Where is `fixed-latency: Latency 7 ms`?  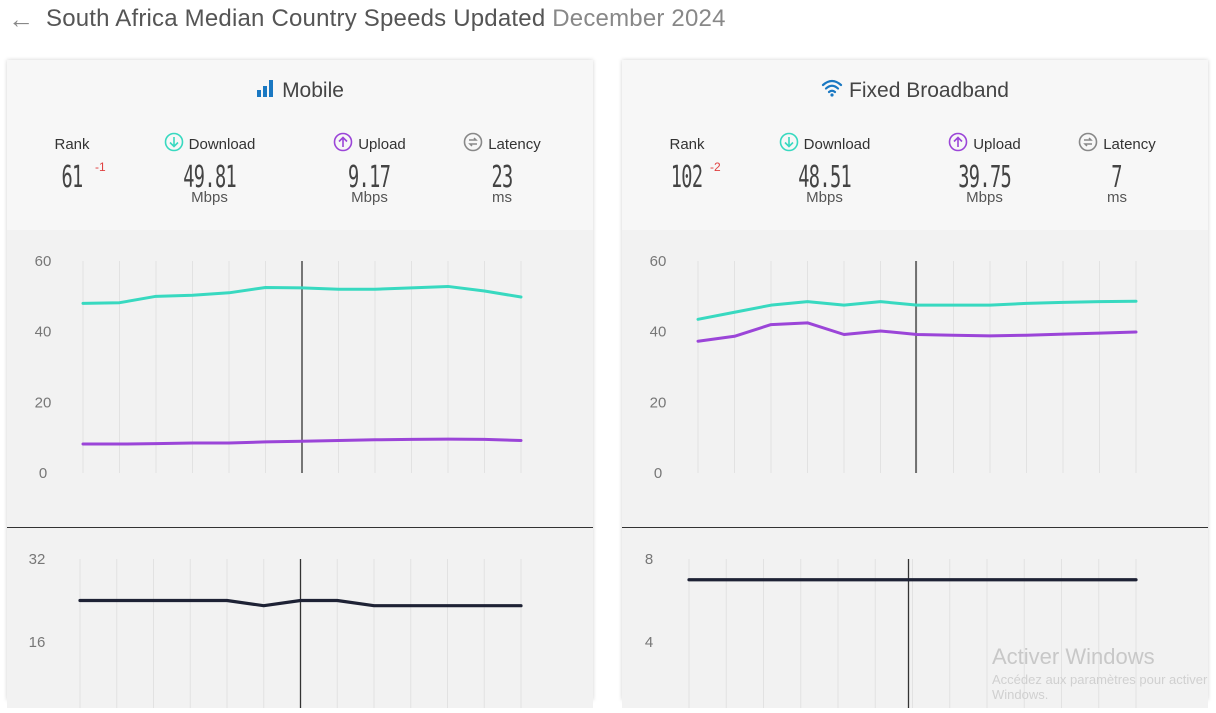
fixed-latency: Latency 7 ms is located at coordinates (1117, 169).